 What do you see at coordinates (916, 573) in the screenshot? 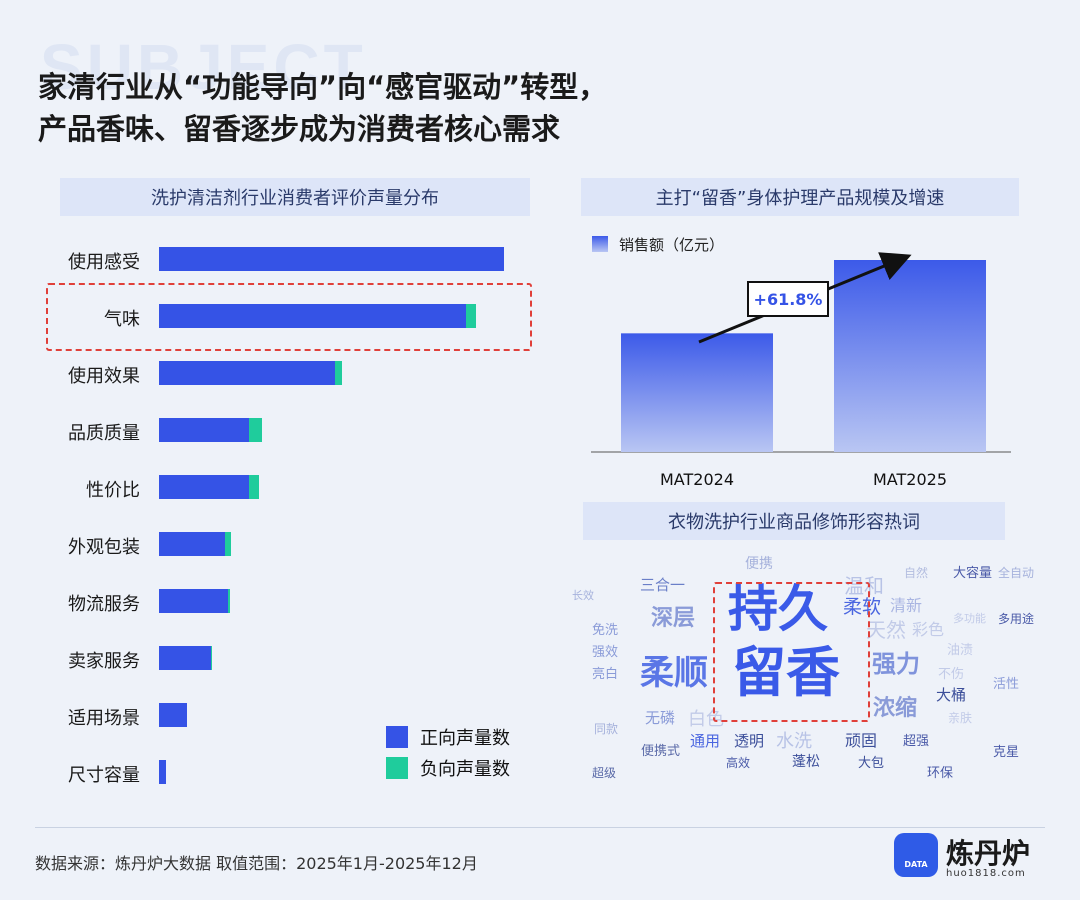
I see `word-cloud-word: 自然` at bounding box center [916, 573].